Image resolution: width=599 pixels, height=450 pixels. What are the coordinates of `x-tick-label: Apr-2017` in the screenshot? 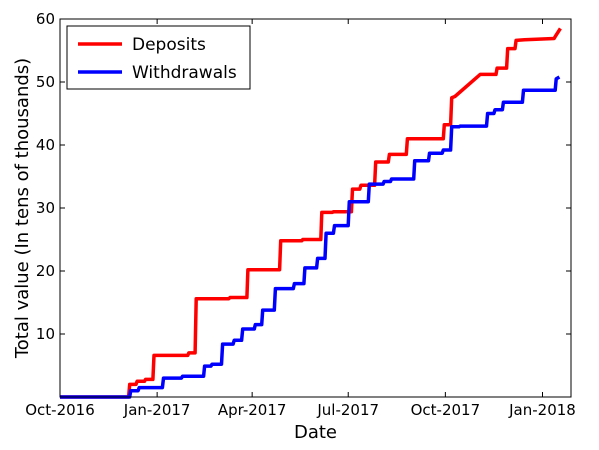 It's located at (252, 410).